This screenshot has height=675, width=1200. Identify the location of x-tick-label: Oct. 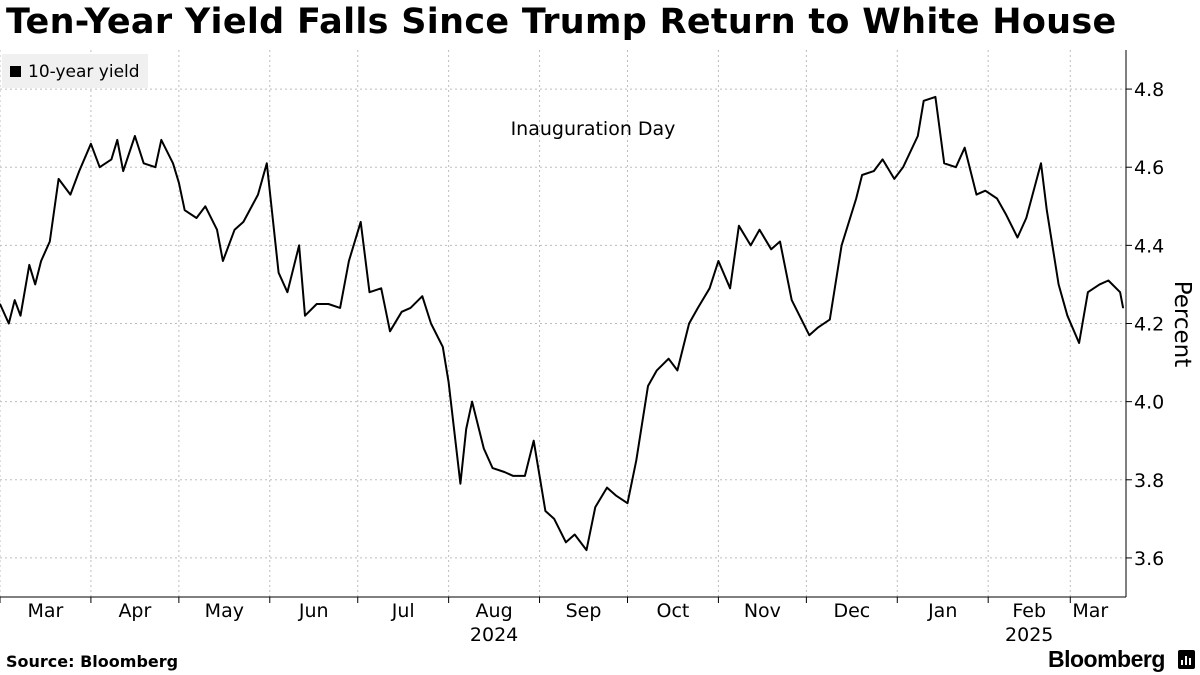
(673, 611).